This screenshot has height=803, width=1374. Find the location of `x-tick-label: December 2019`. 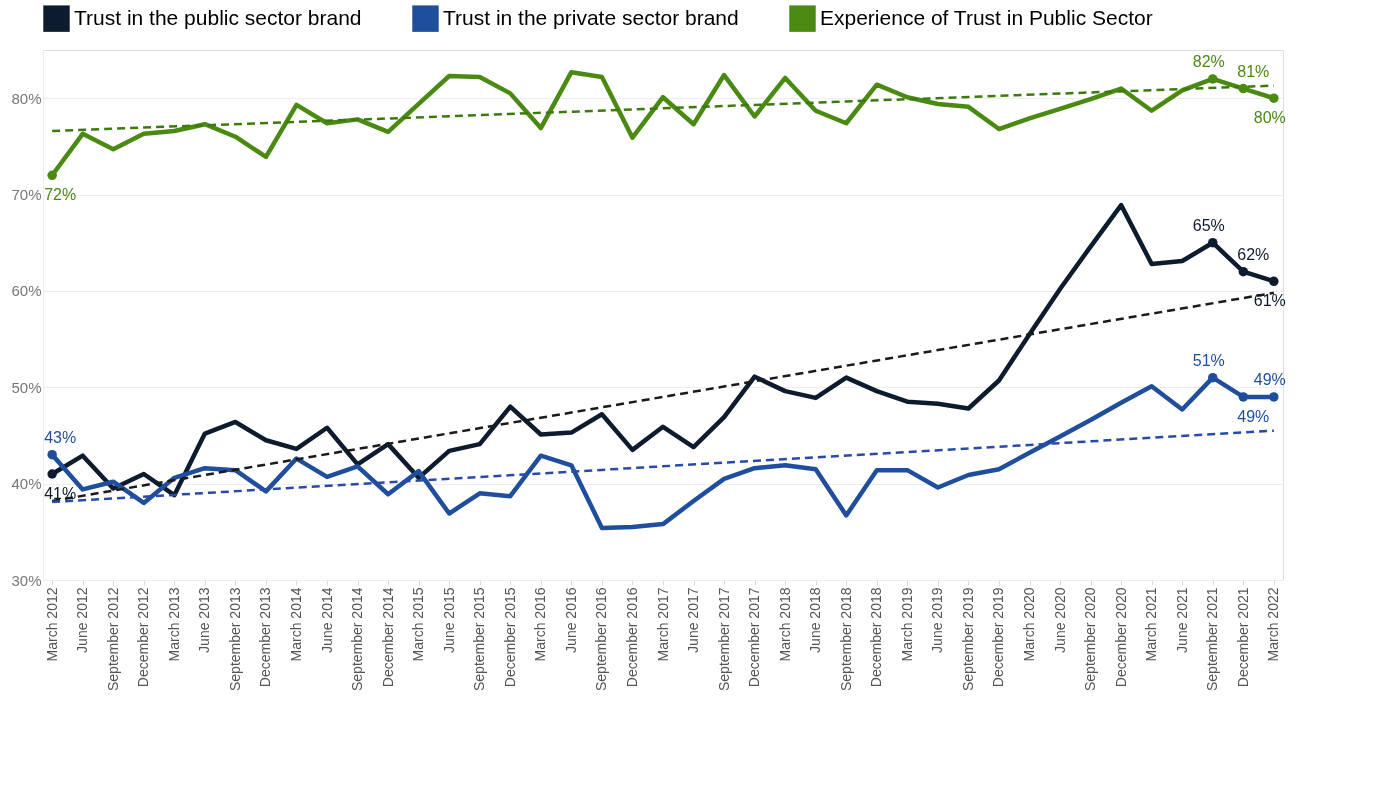

x-tick-label: December 2019 is located at coordinates (998, 637).